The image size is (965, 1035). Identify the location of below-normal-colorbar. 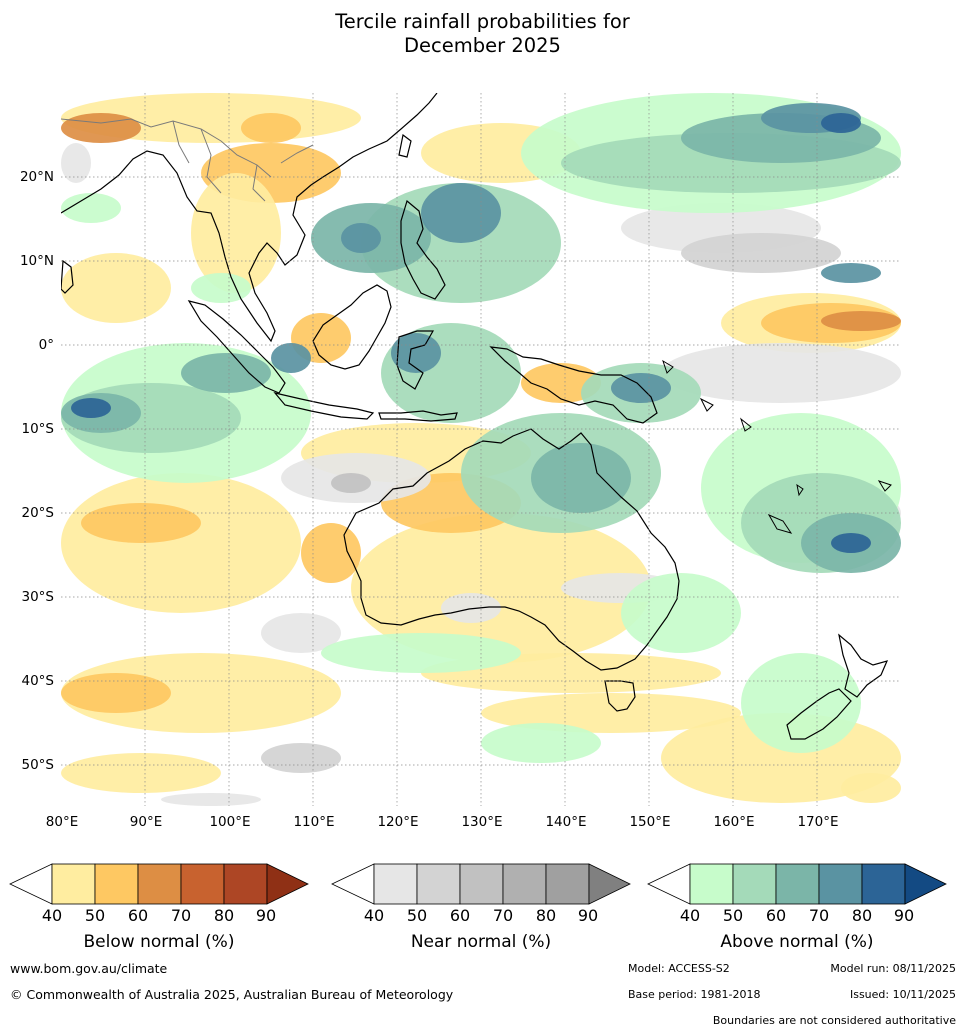
(159, 884).